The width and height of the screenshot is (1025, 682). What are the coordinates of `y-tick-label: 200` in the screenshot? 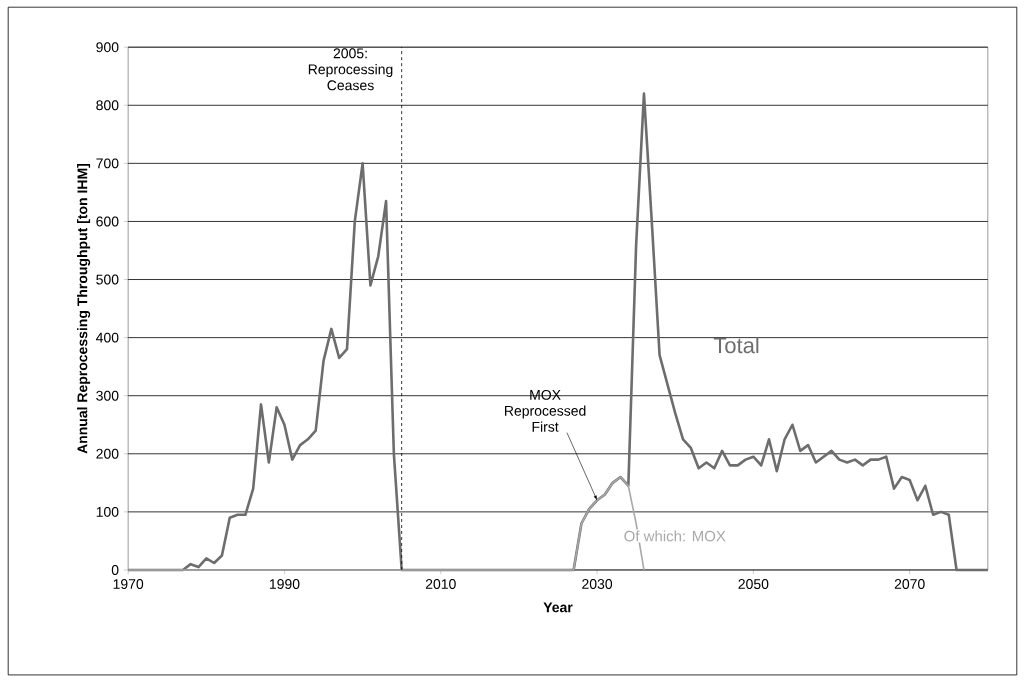 It's located at (107, 453).